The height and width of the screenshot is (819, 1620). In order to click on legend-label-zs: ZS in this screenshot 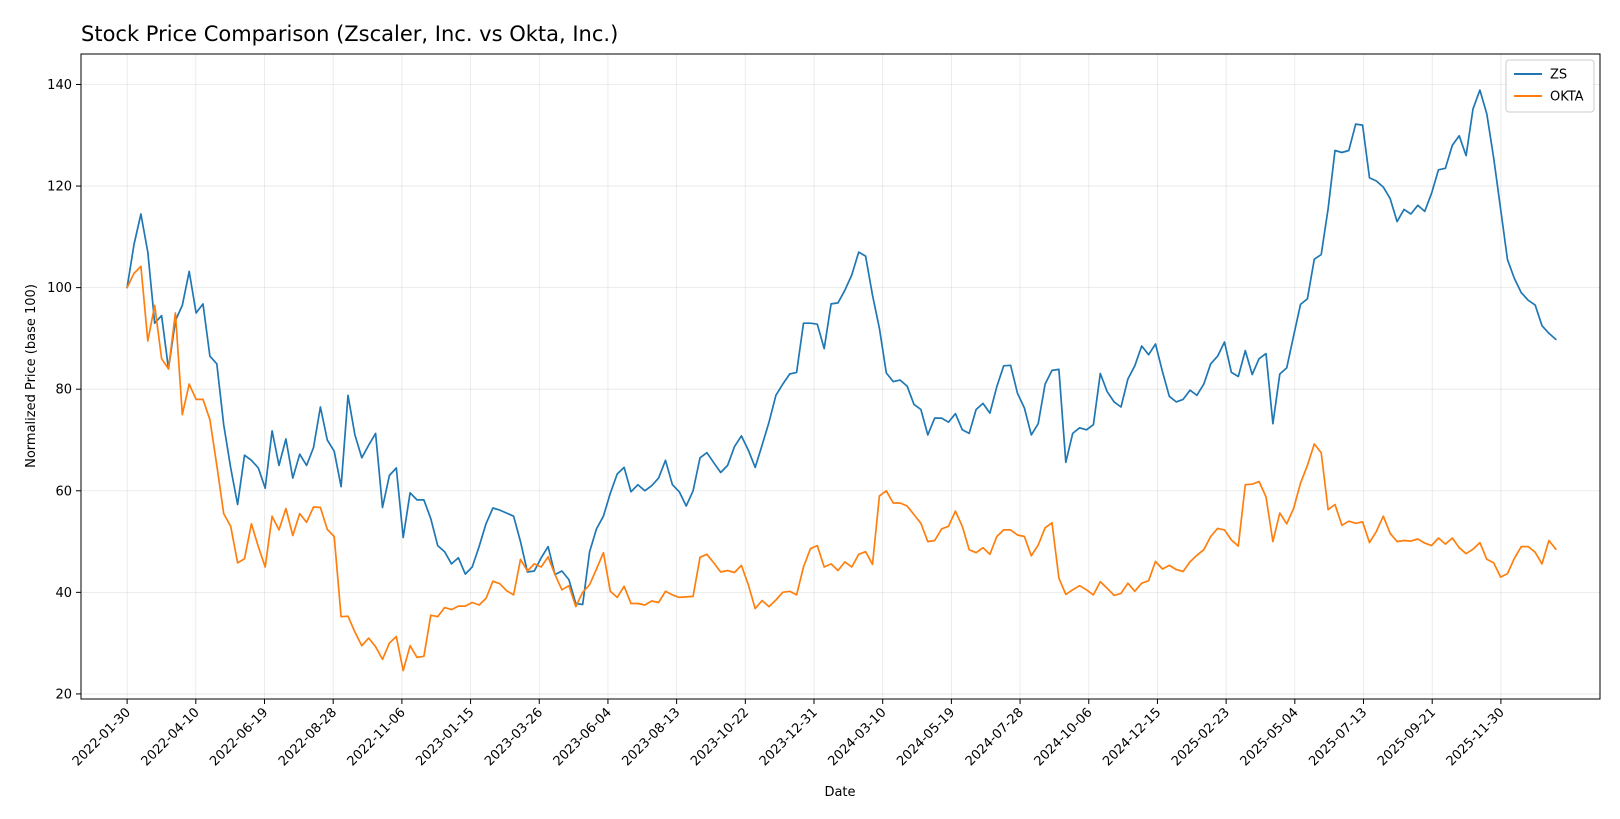, I will do `click(1558, 75)`.